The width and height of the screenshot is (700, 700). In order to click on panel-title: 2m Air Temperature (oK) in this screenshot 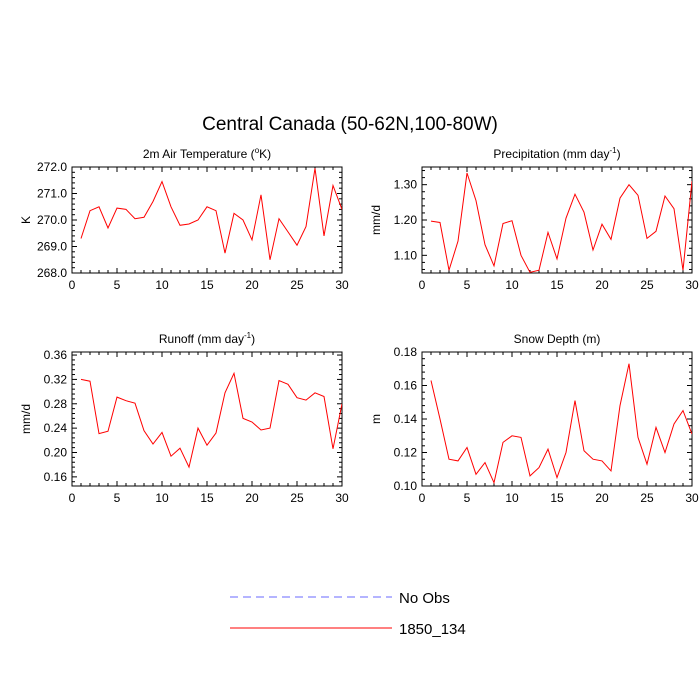, I will do `click(207, 153)`.